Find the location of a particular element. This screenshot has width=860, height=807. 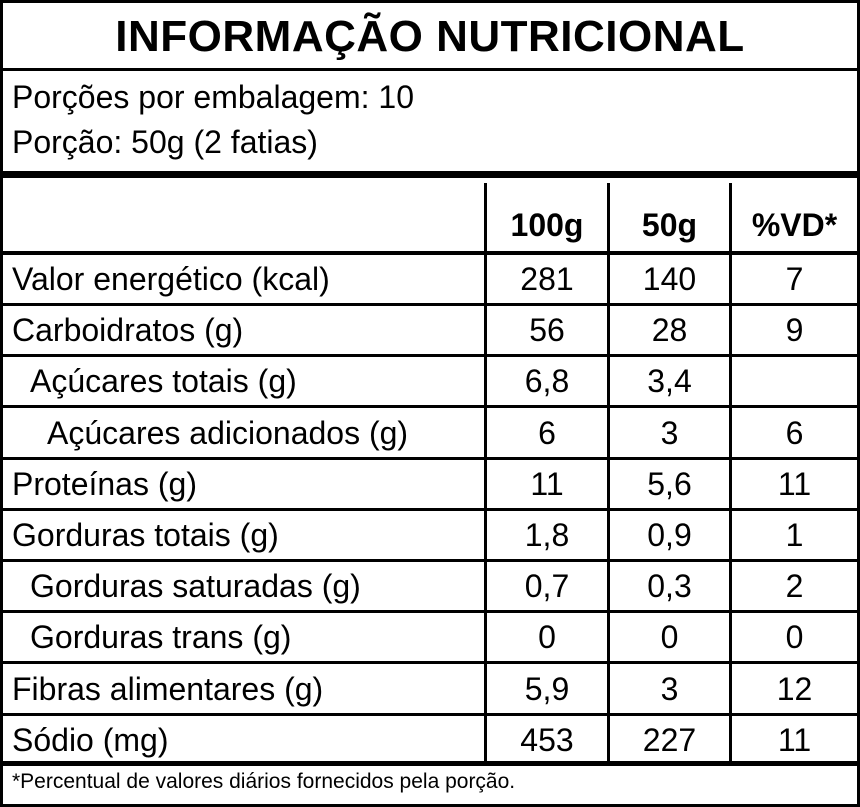

table-row: Sódio (mg) 453 227 11 is located at coordinates (430, 741).